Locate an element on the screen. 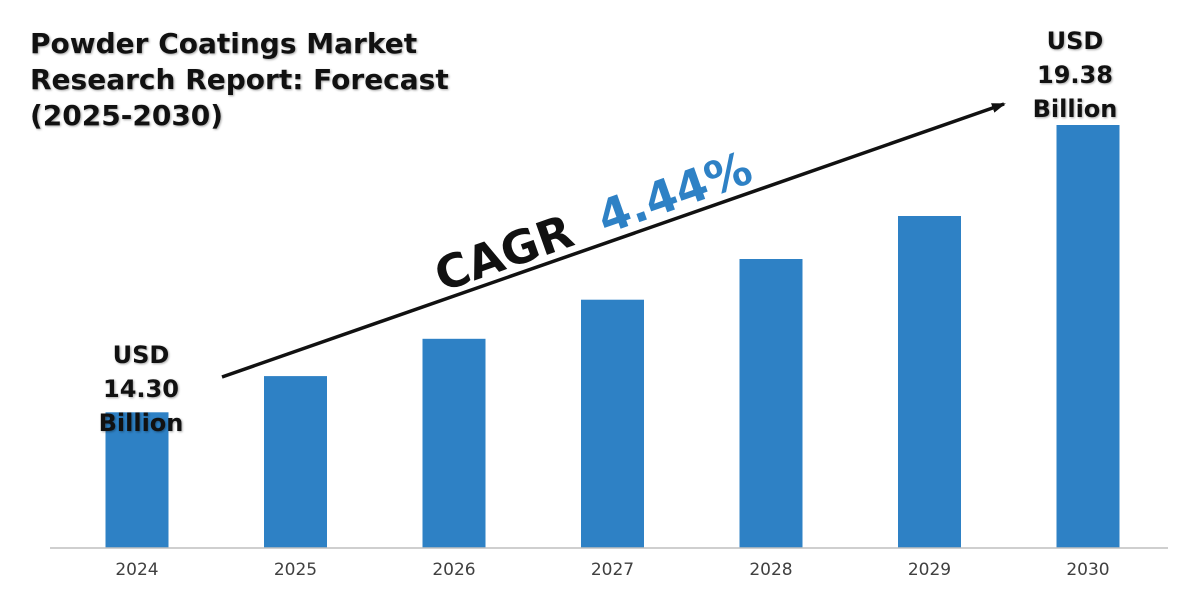  end-value-annotation: USD 19.38 Billion is located at coordinates (1075, 75).